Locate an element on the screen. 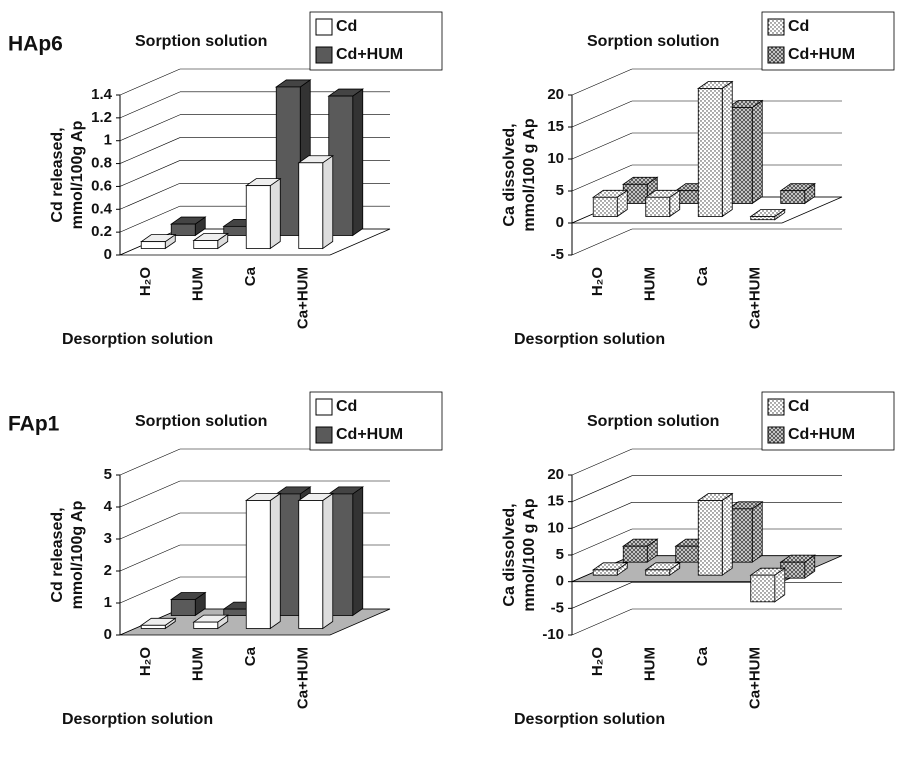 This screenshot has width=904, height=763. y-tick-label: 0.8 is located at coordinates (101, 163).